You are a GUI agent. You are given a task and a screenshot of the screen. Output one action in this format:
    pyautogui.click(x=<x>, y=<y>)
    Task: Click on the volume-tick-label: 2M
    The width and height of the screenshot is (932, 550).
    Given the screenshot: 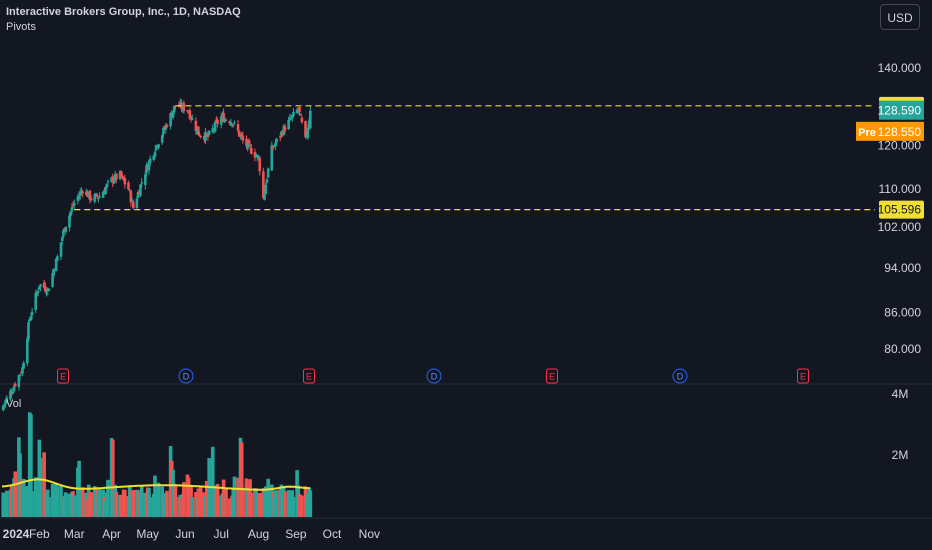 What is the action you would take?
    pyautogui.click(x=900, y=455)
    